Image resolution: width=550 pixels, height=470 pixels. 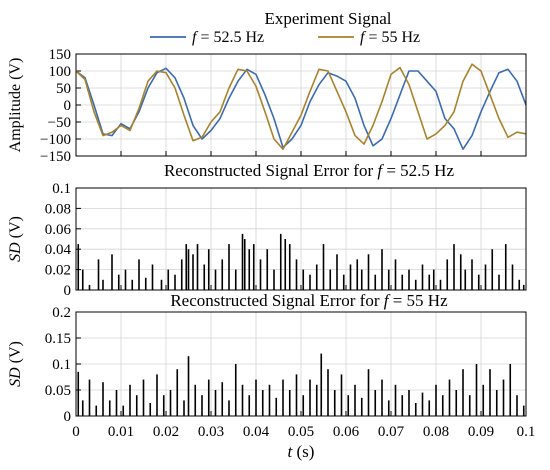 What do you see at coordinates (60, 55) in the screenshot?
I see `y-tick-label: 150` at bounding box center [60, 55].